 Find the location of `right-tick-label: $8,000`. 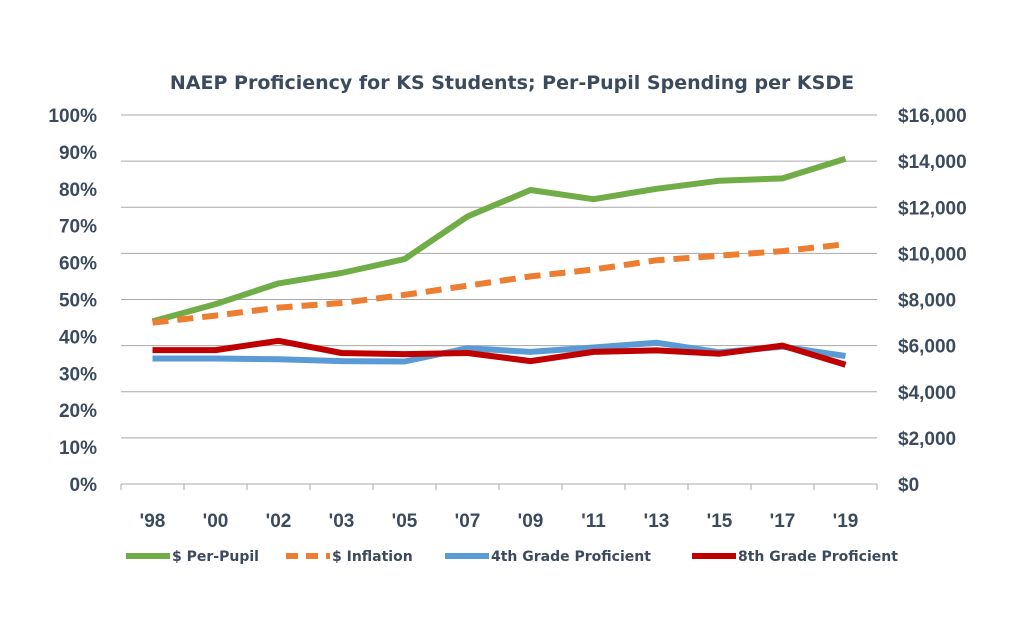

right-tick-label: $8,000 is located at coordinates (927, 301).